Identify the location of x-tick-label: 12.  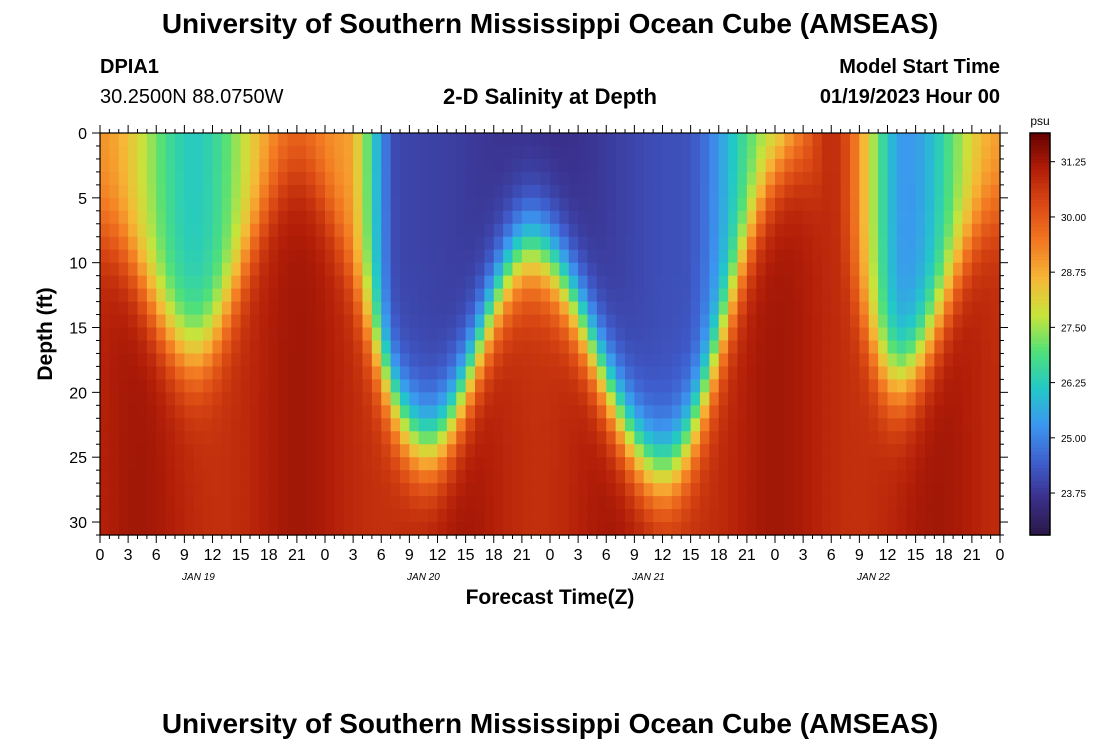
(213, 555).